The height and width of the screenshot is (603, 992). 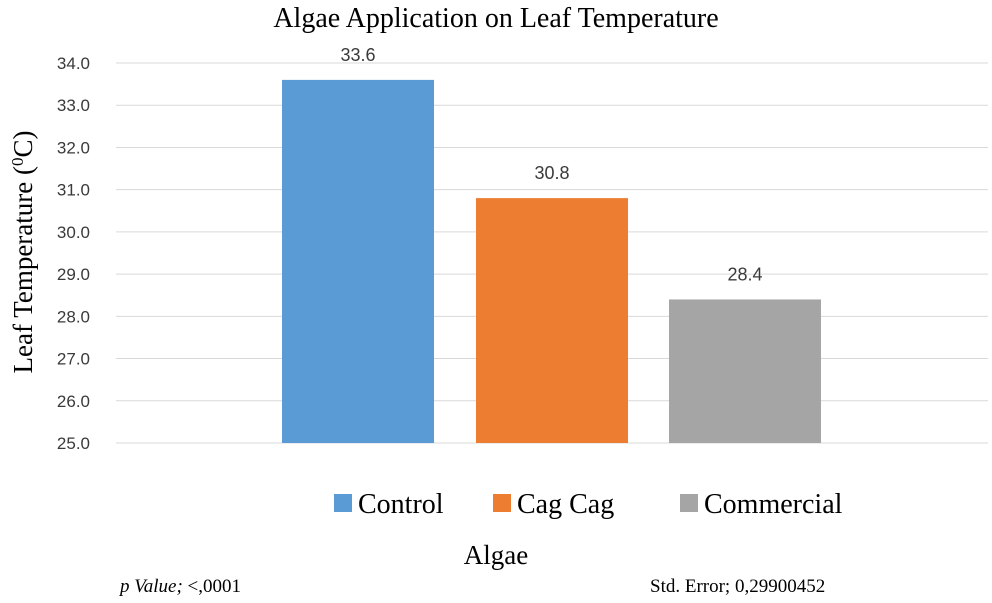 I want to click on legend-label: Commercial, so click(x=773, y=504).